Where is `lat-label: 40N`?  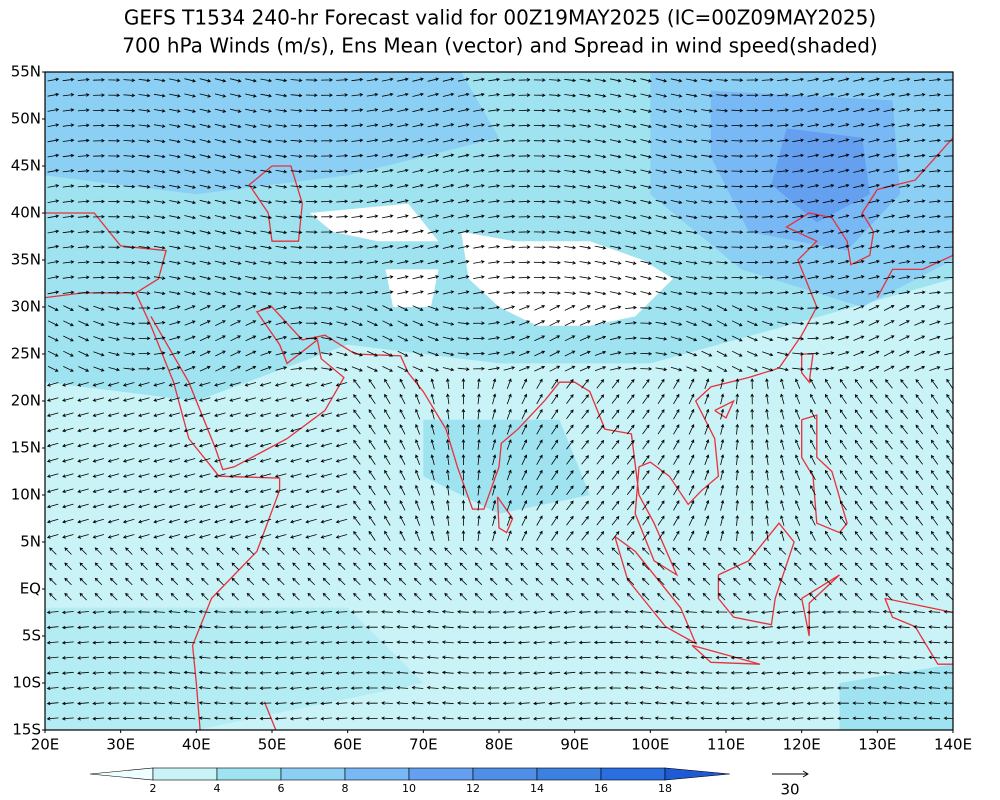
lat-label: 40N is located at coordinates (26, 213).